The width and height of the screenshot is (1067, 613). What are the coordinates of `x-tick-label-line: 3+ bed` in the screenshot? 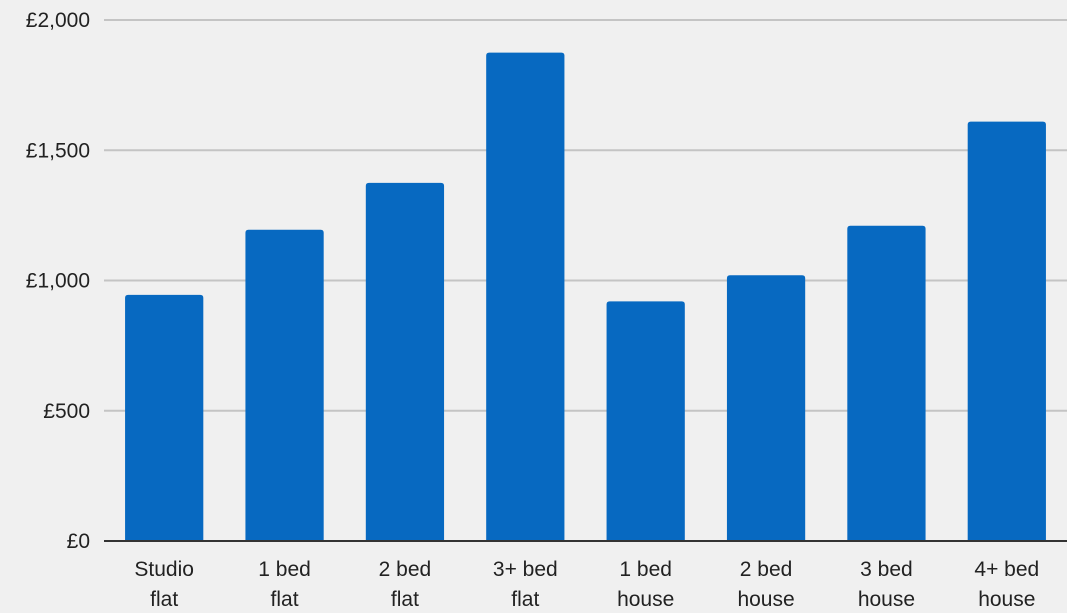 It's located at (525, 569).